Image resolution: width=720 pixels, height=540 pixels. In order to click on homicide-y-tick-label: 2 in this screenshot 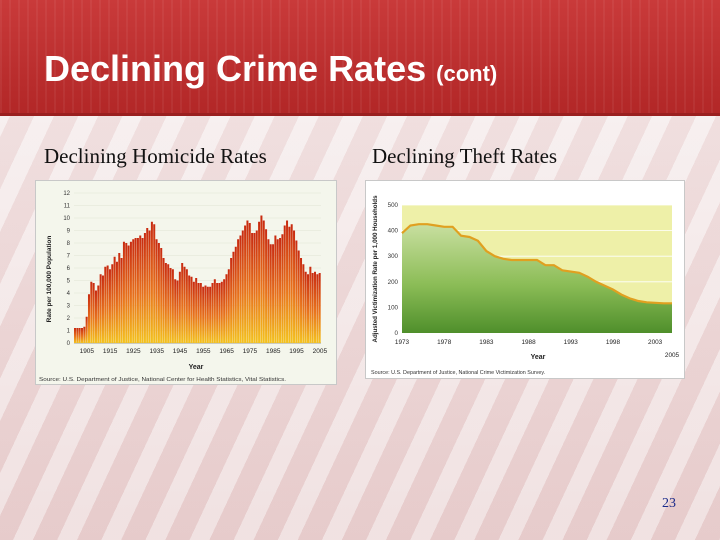, I will do `click(69, 319)`.